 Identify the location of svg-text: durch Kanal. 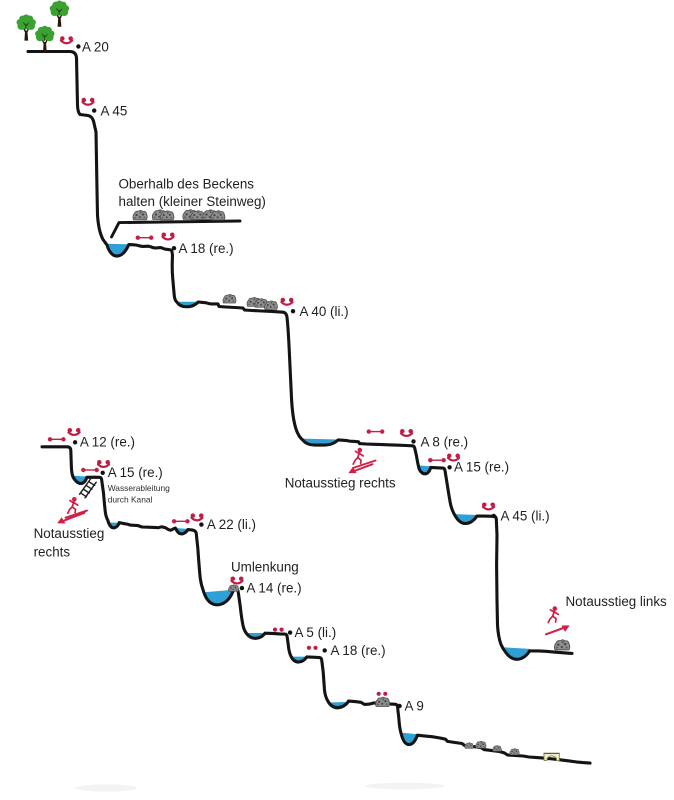
(130, 499).